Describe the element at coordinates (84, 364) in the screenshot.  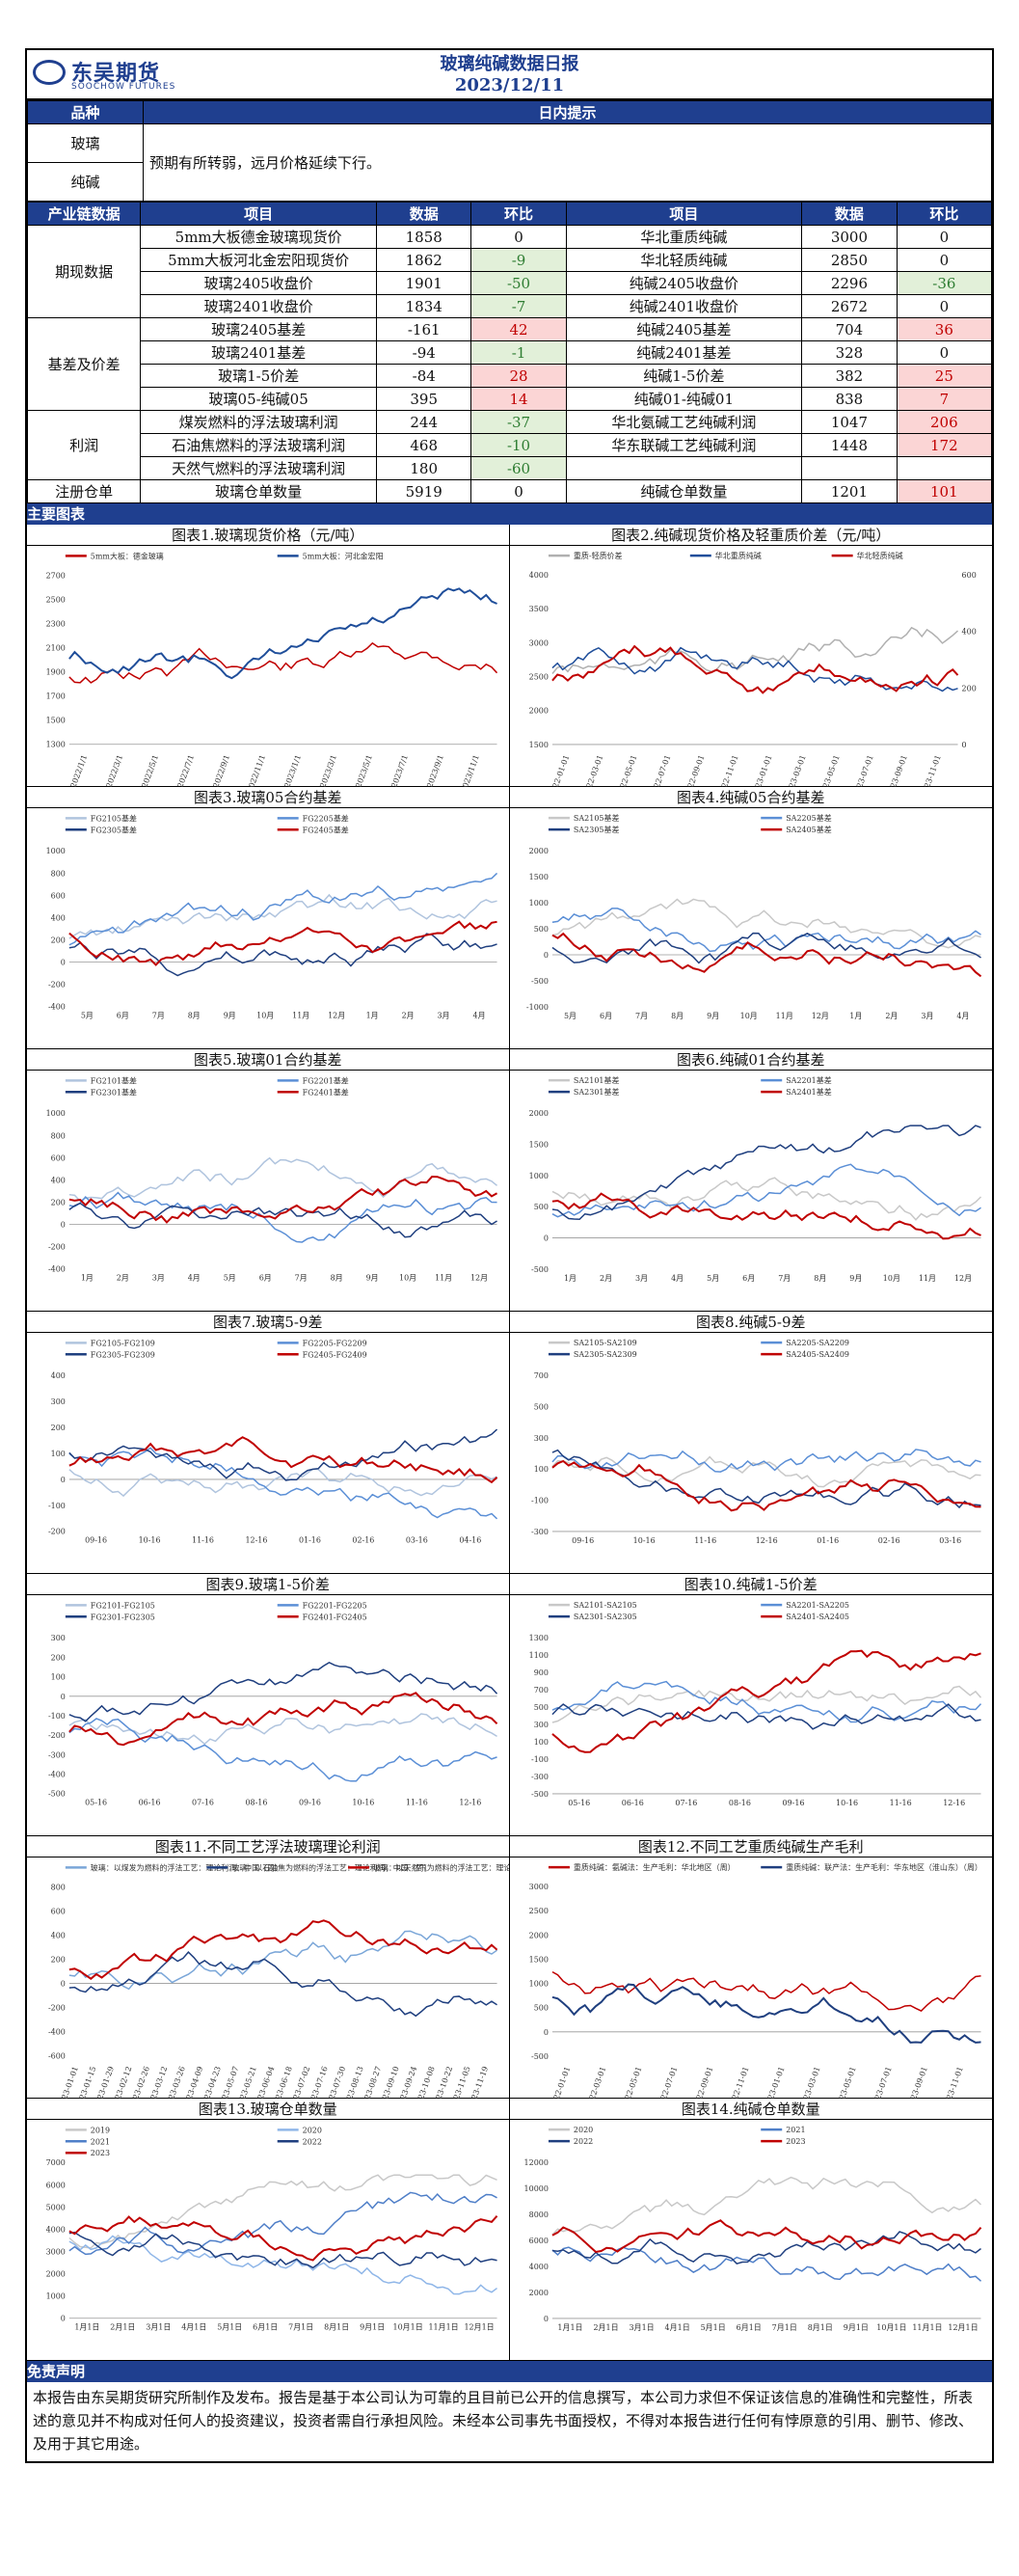
I see `group-label: 基差及价差` at that location.